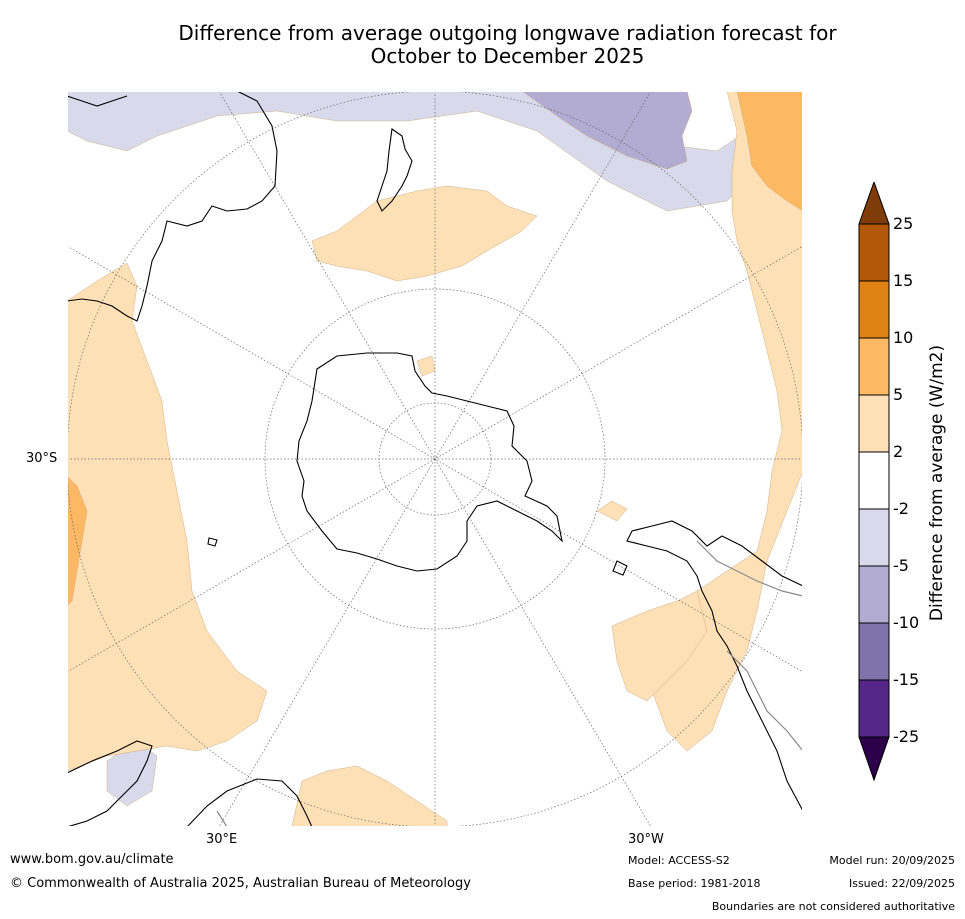 The width and height of the screenshot is (965, 919). I want to click on colorbar, so click(874, 482).